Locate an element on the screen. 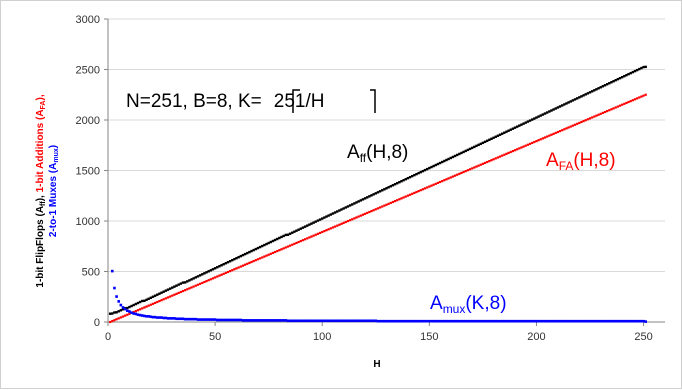 The image size is (682, 390). y-axis-title-line2: 2-to-1 Muxes (Amux) is located at coordinates (54, 191).